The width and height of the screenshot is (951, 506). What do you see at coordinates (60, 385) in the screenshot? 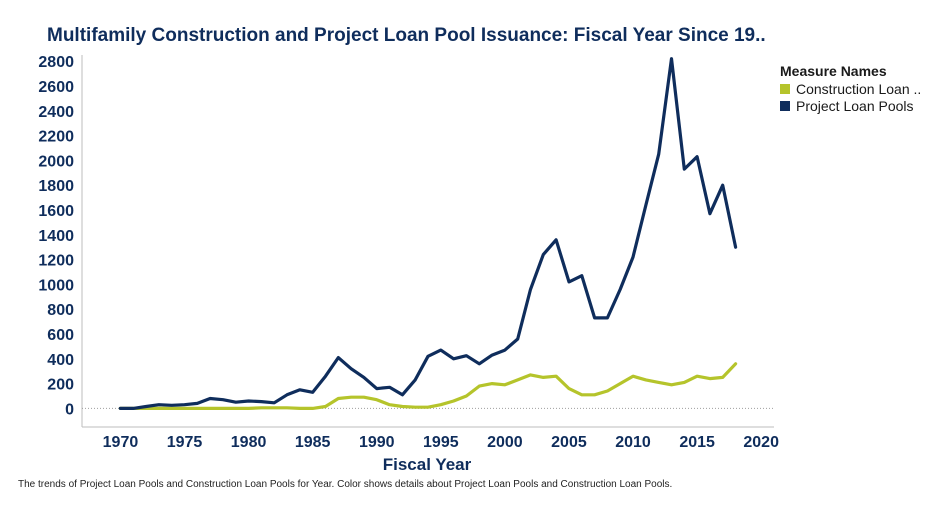
I see `y-tick-label: 200` at bounding box center [60, 385].